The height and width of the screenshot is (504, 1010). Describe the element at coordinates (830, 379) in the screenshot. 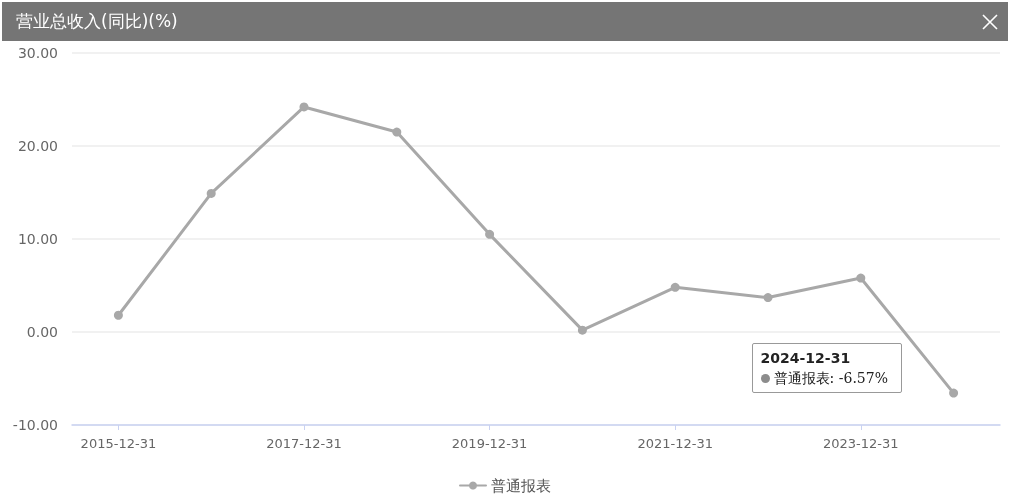

I see `annotation: 普通报表: -6.57%` at that location.